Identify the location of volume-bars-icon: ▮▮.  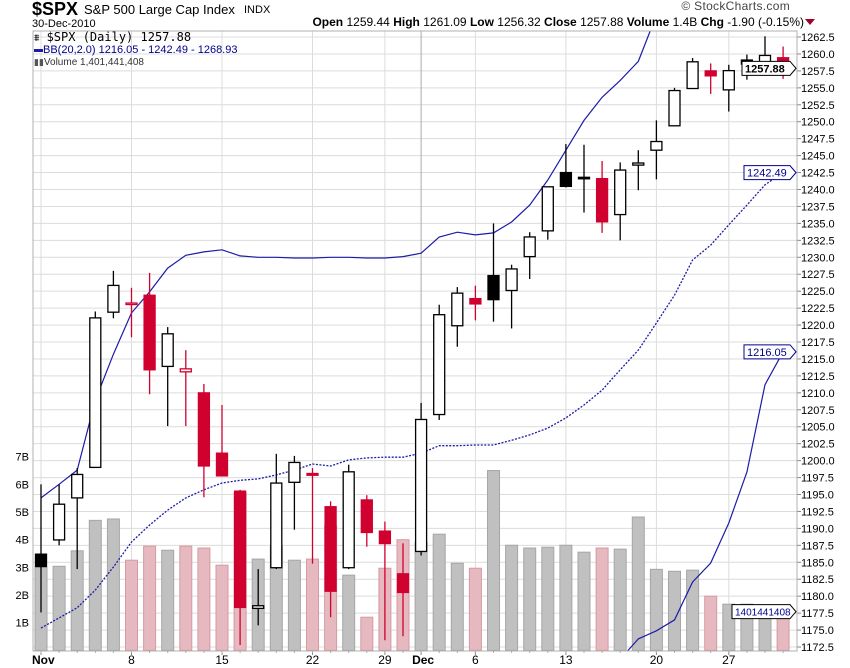
(39, 62).